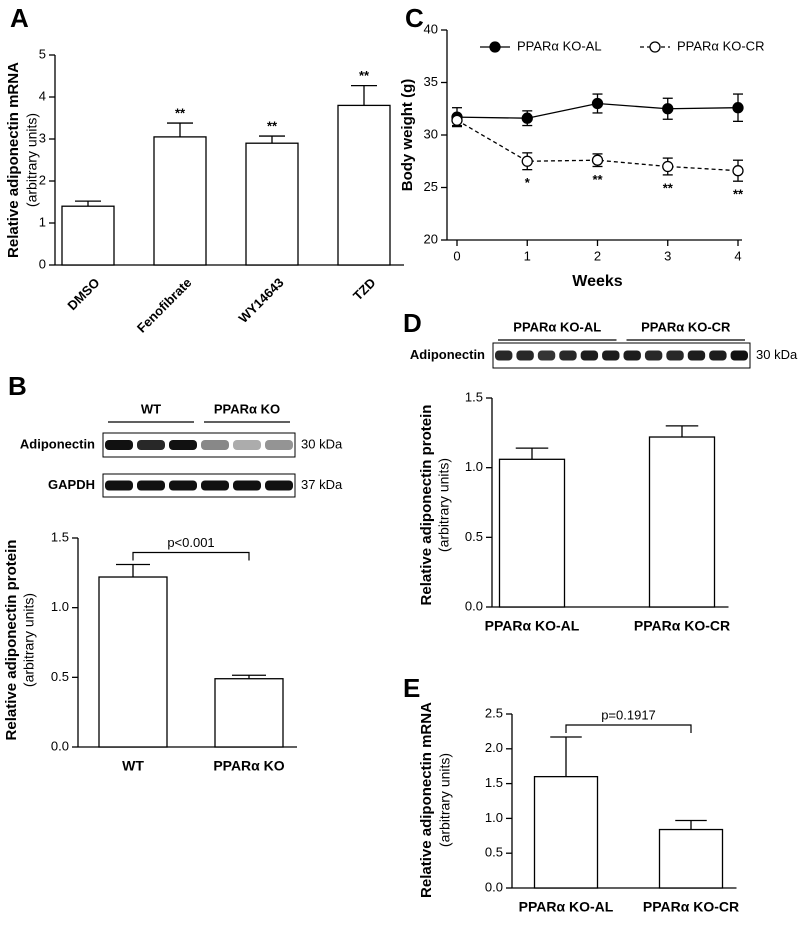  Describe the element at coordinates (628, 714) in the screenshot. I see `comparison-label: p=0.1917` at that location.